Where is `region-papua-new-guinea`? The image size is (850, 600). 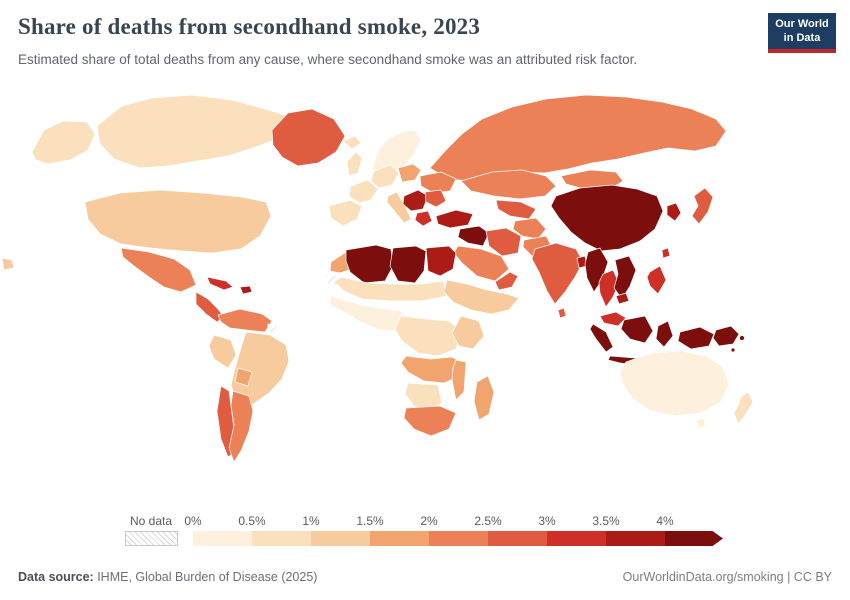
region-papua-new-guinea is located at coordinates (726, 336).